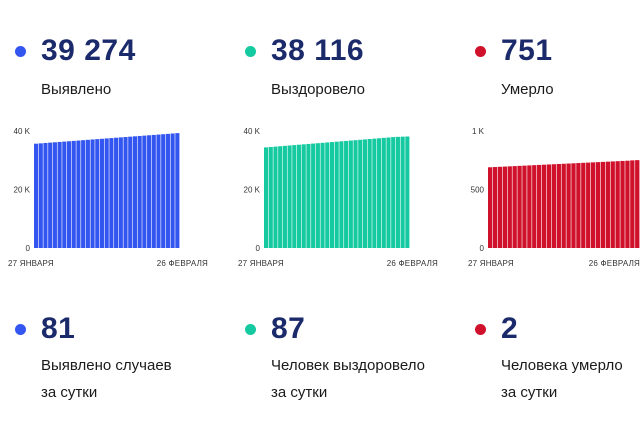 This screenshot has width=640, height=426. Describe the element at coordinates (88, 50) in the screenshot. I see `total-detected-value: 39 274` at that location.